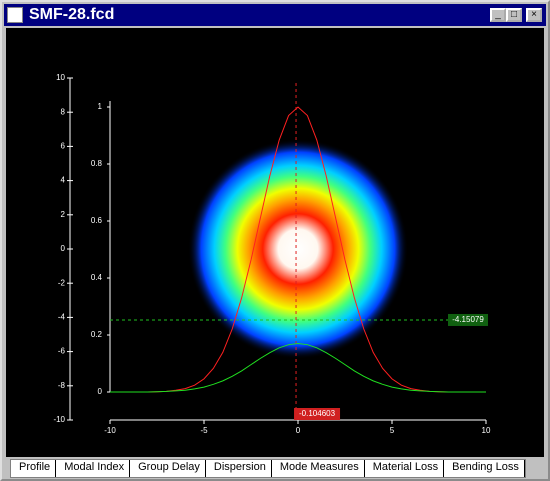 The image size is (550, 481). What do you see at coordinates (97, 220) in the screenshot?
I see `inner-tick-label: 0.6` at bounding box center [97, 220].